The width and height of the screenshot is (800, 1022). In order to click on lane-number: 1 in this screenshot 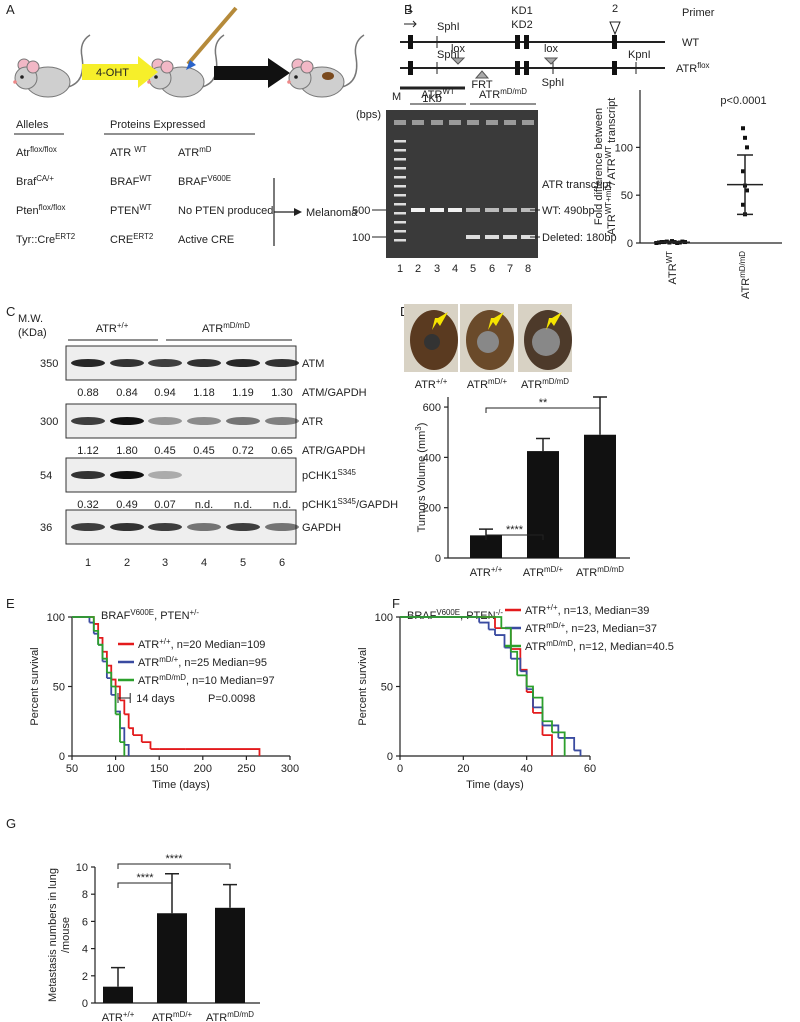, I will do `click(88, 563)`.